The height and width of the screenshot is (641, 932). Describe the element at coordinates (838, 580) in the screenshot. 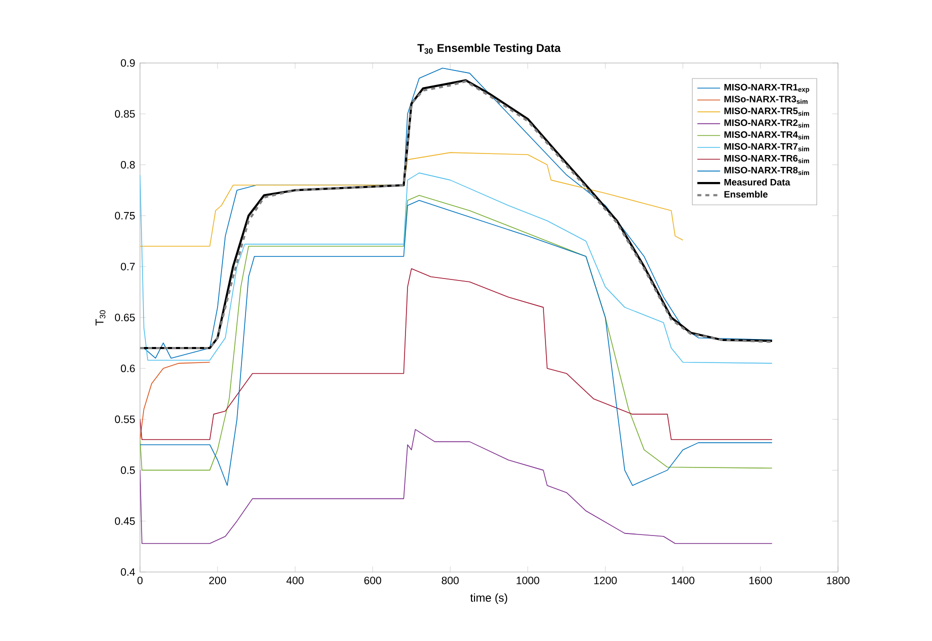

I see `x-tick-label: 1800` at that location.